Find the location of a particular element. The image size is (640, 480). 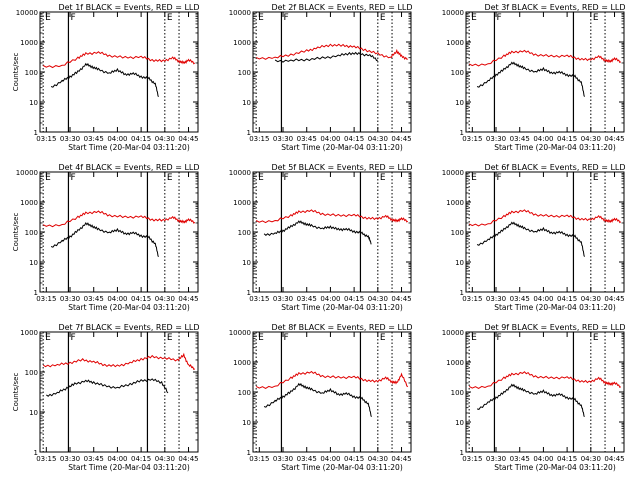

panel-title: Det 3f BLACK = Events, RED = LLD is located at coordinates (554, 7).